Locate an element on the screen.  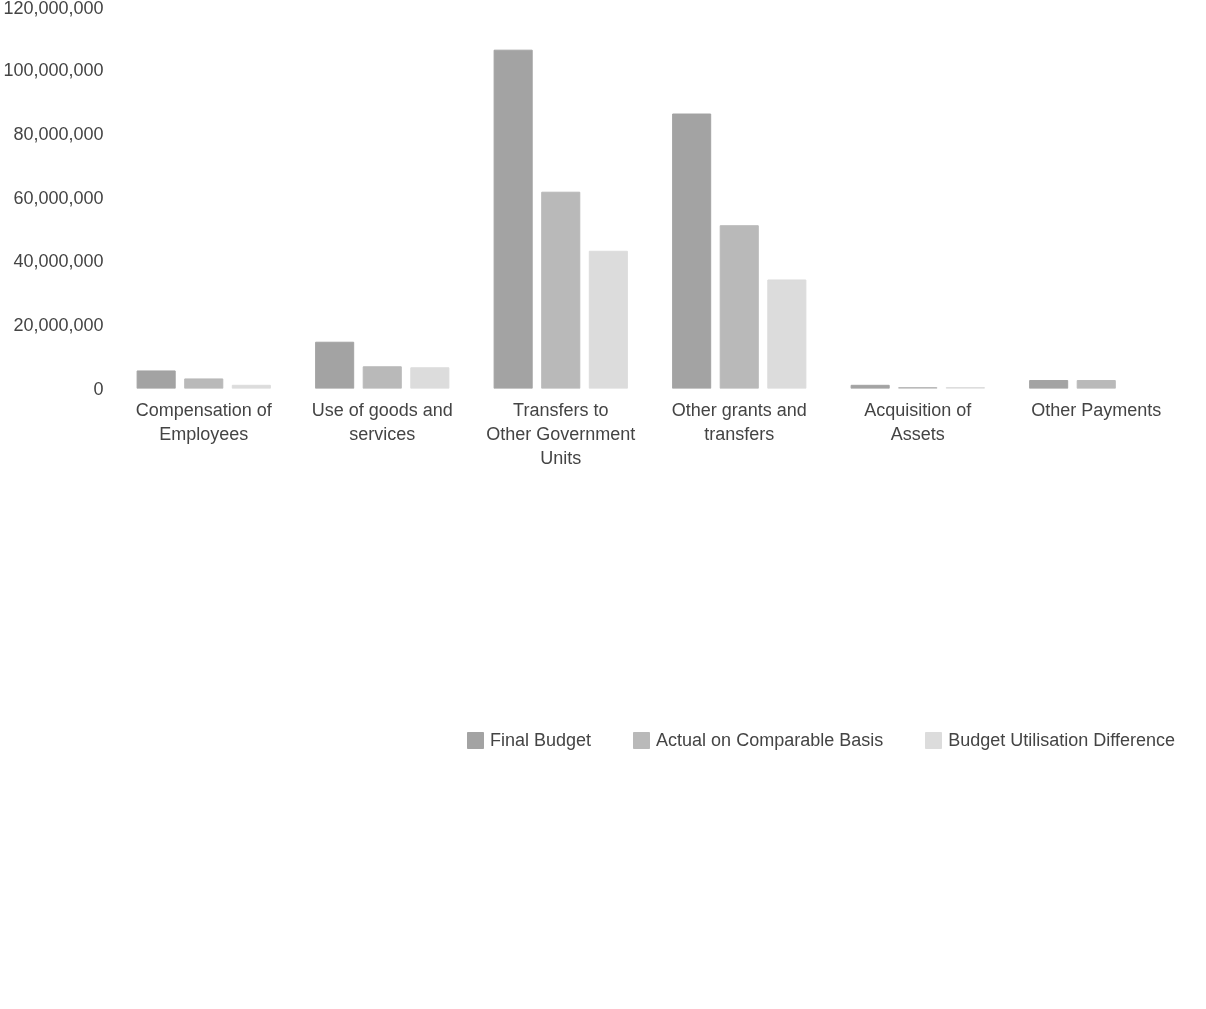
x-tick-label: Use of goods and services is located at coordinates (382, 421).